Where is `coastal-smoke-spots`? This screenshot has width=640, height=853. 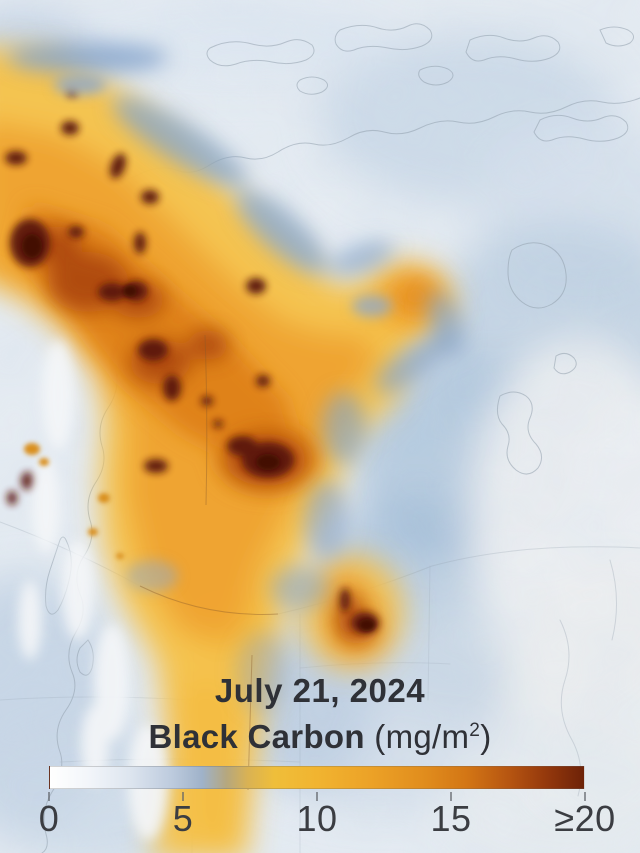 coastal-smoke-spots is located at coordinates (74, 501).